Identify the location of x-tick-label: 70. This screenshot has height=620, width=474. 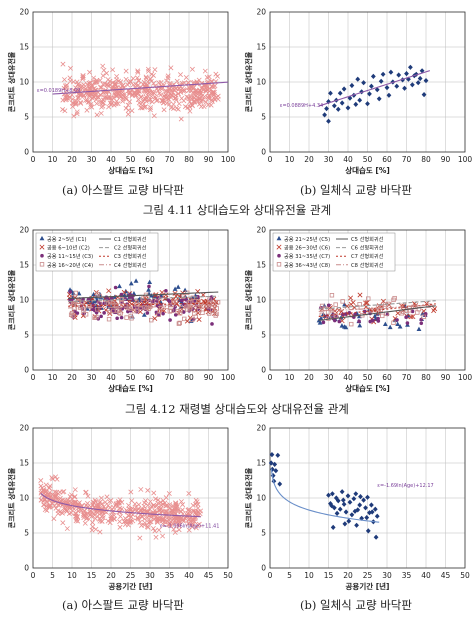
(407, 159).